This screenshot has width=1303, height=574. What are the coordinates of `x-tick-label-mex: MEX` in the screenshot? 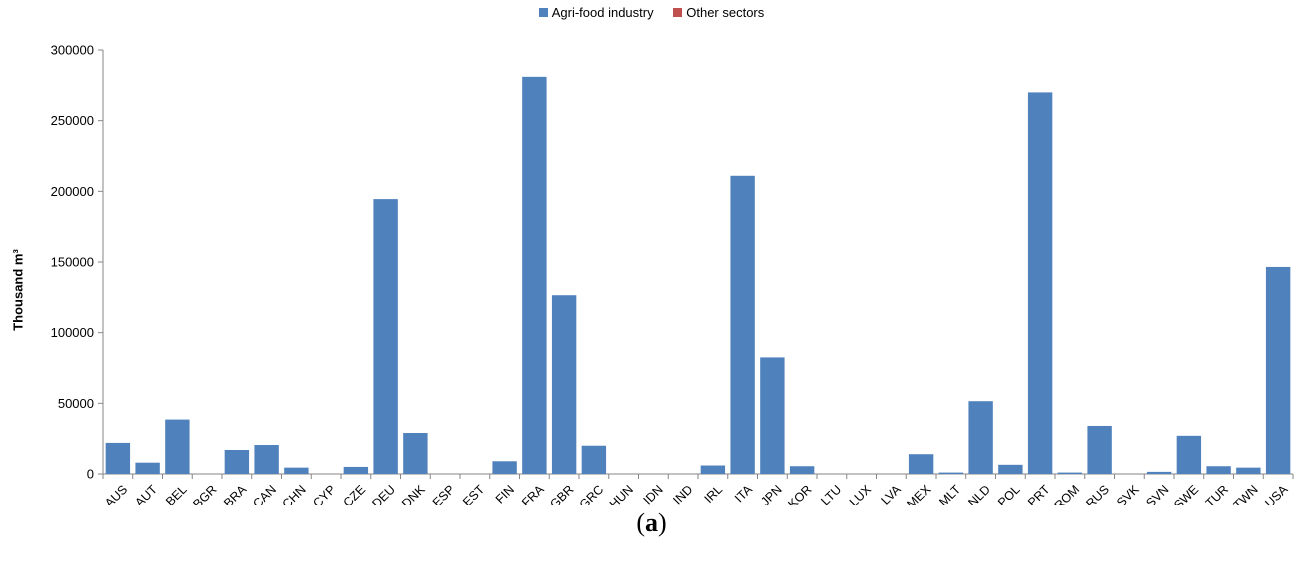 It's located at (919, 493).